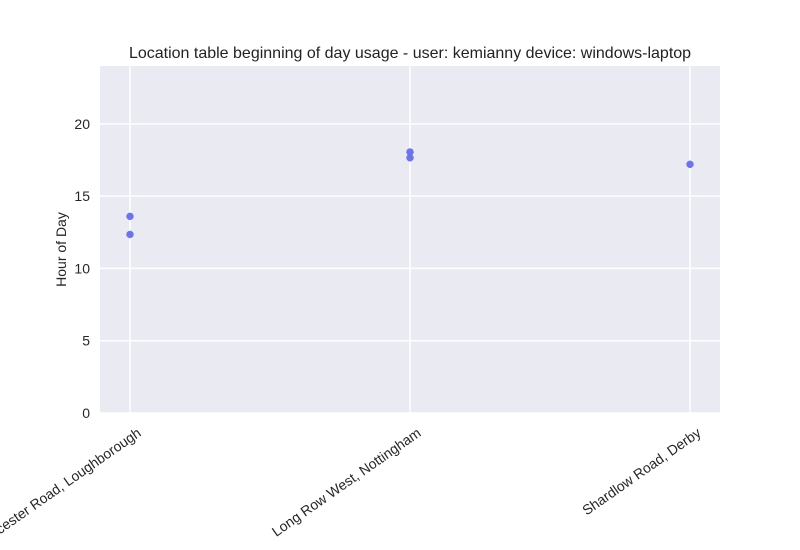 The height and width of the screenshot is (550, 800). Describe the element at coordinates (346, 481) in the screenshot. I see `x-tick-label: Long Row West, Nottingham` at that location.